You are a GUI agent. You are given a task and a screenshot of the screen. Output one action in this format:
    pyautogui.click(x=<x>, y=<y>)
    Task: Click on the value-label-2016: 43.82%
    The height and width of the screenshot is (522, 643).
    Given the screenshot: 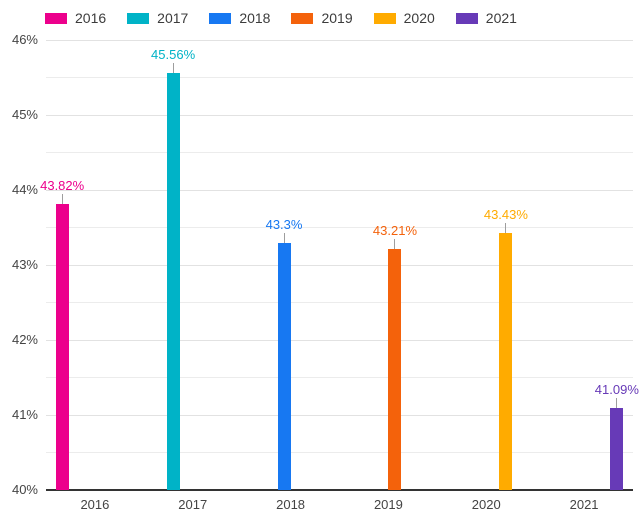 What is the action you would take?
    pyautogui.click(x=62, y=185)
    